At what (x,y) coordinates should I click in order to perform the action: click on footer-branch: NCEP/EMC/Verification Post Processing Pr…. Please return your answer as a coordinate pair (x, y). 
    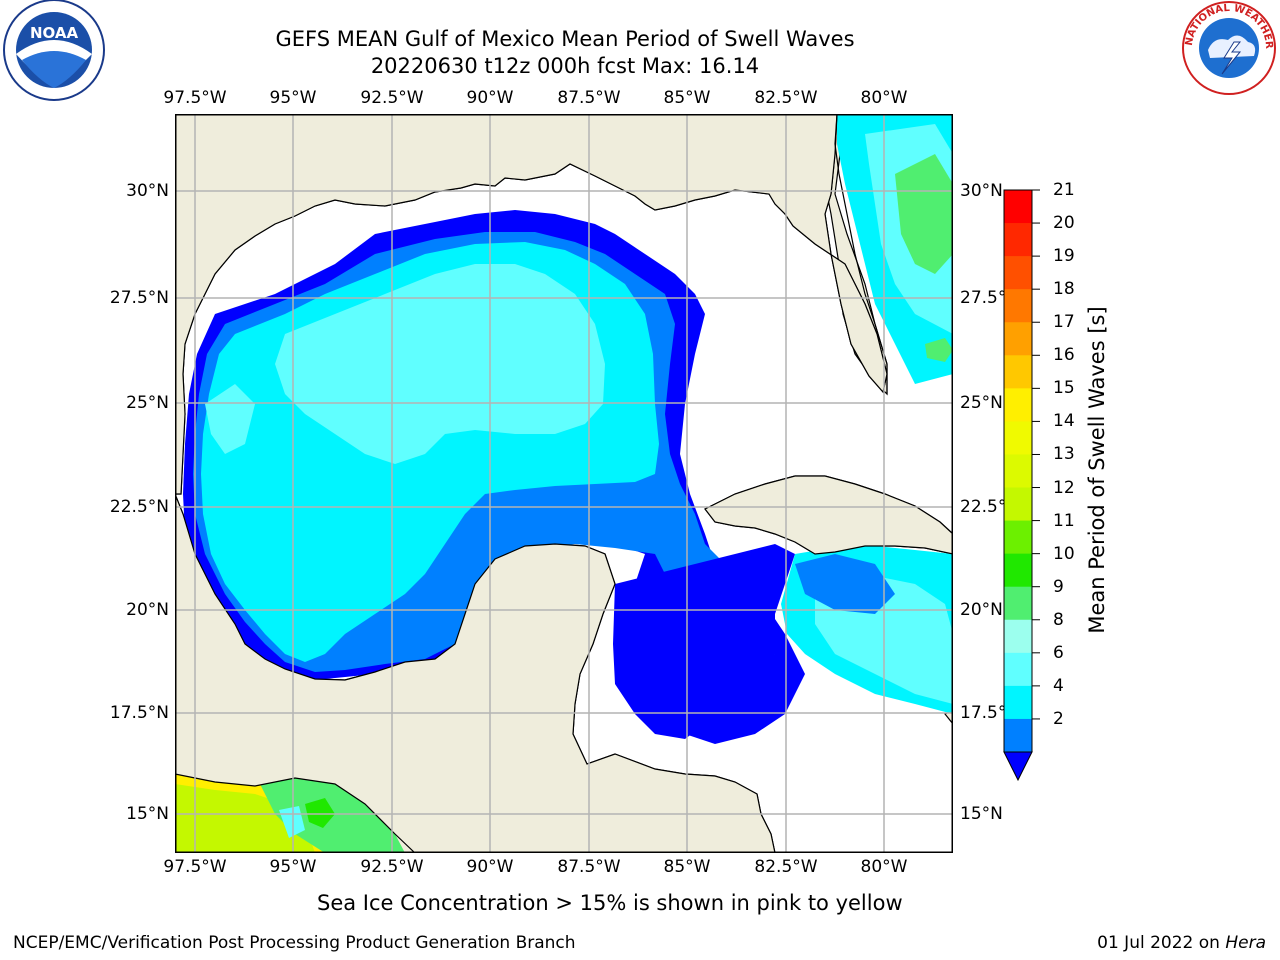
    Looking at the image, I should click on (294, 943).